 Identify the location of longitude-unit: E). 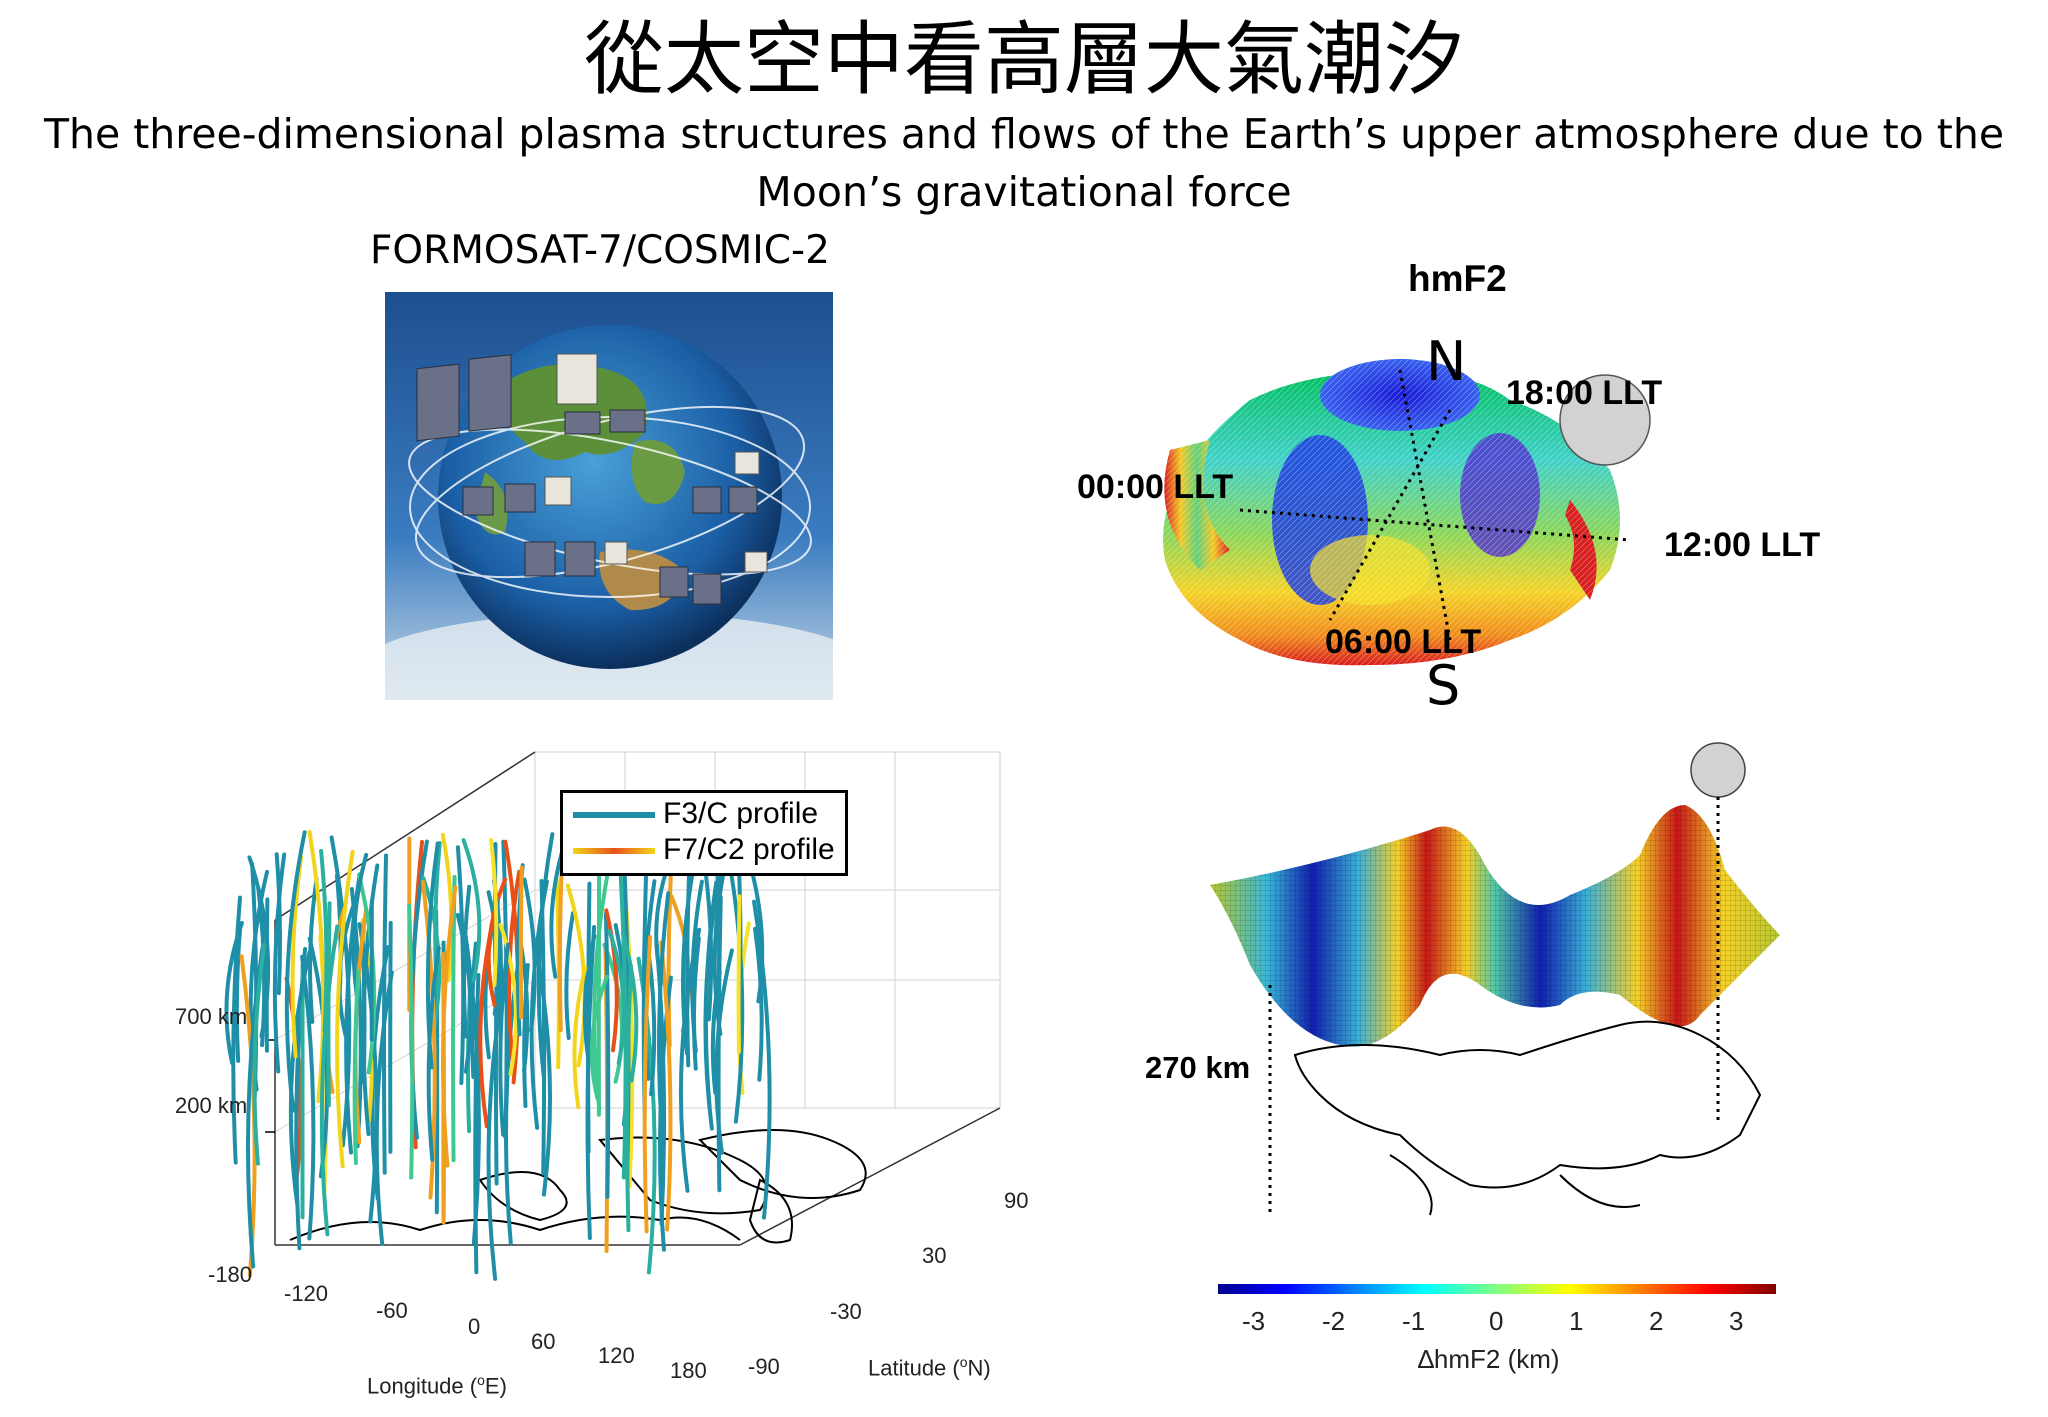
(495, 1386).